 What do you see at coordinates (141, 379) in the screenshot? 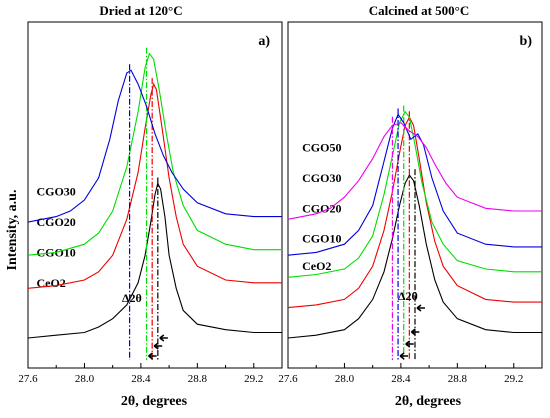
I see `panel-0-x-tick-label-2: 28.4` at bounding box center [141, 379].